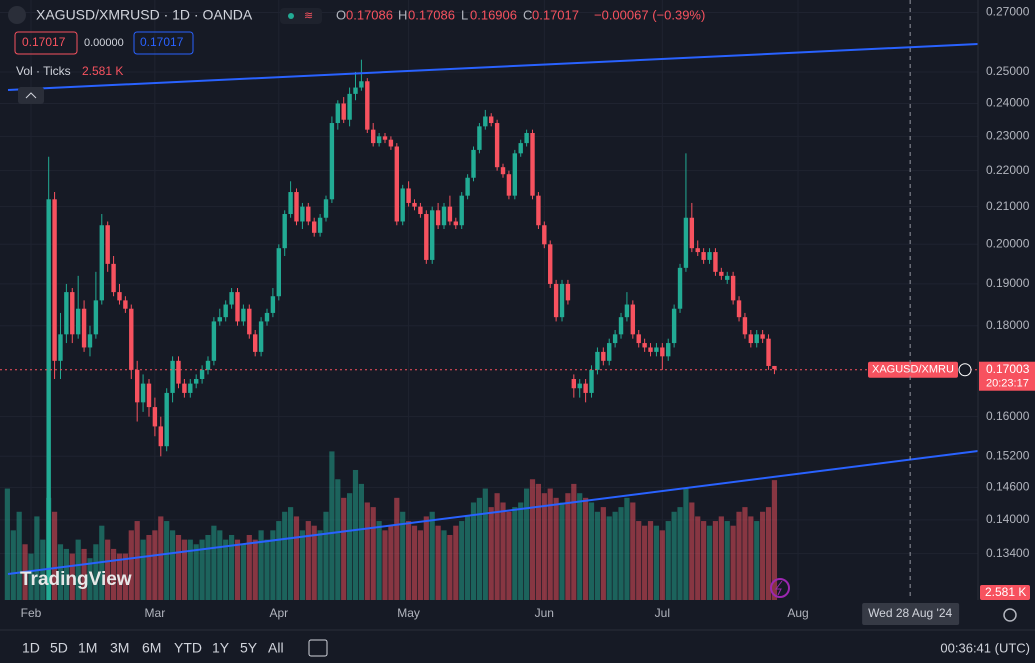 The height and width of the screenshot is (663, 1035). What do you see at coordinates (276, 648) in the screenshot?
I see `range-button: All` at bounding box center [276, 648].